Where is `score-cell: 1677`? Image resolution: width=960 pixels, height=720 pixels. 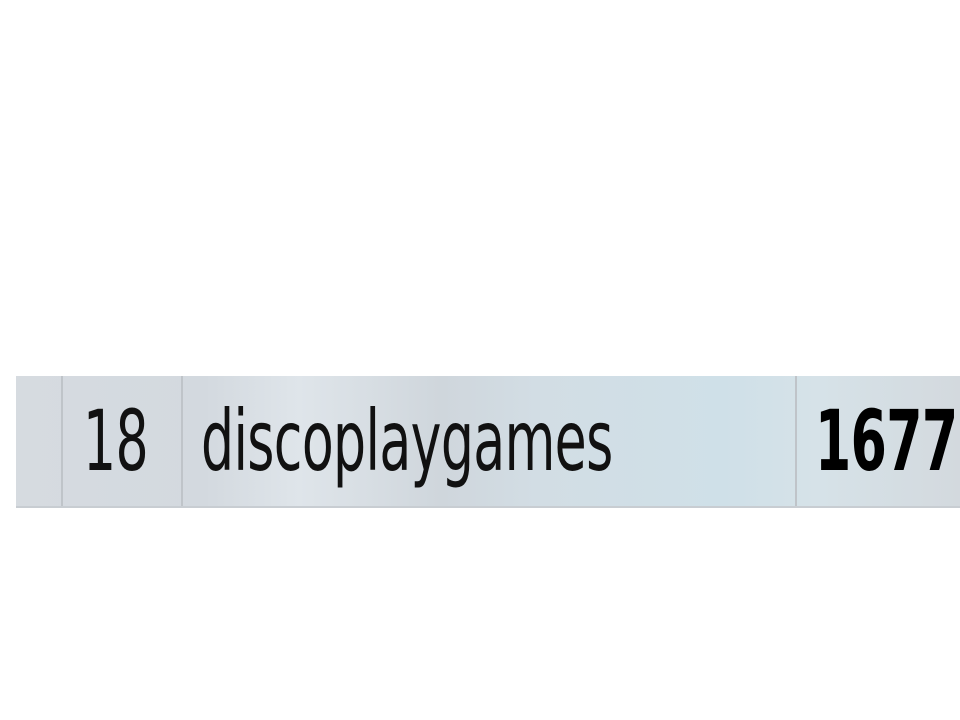
score-cell: 1677 is located at coordinates (877, 441).